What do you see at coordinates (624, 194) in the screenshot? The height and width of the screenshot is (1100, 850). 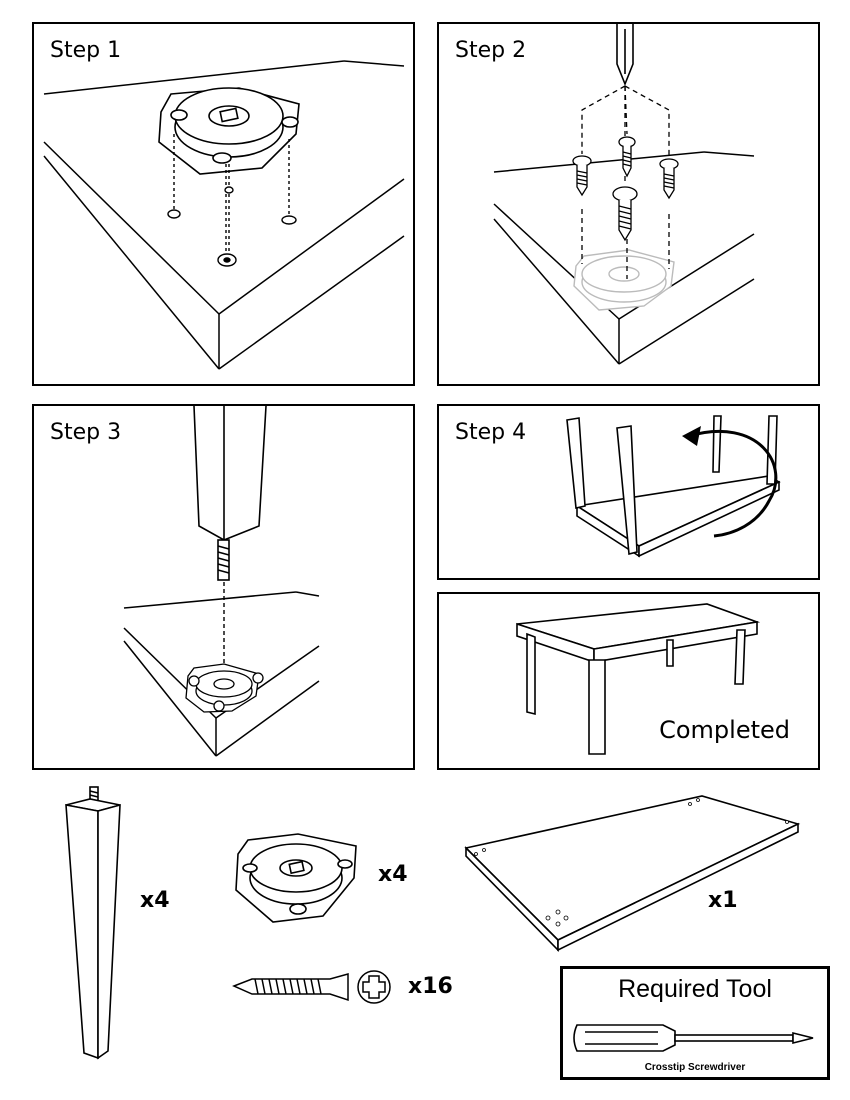 I see `step-2-illustration` at bounding box center [624, 194].